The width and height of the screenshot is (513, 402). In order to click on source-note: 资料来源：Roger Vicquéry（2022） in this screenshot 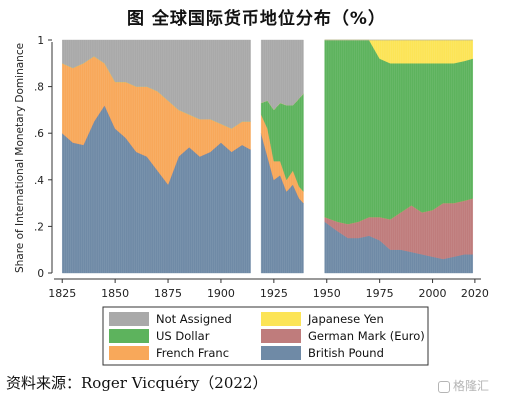, I will do `click(137, 383)`.